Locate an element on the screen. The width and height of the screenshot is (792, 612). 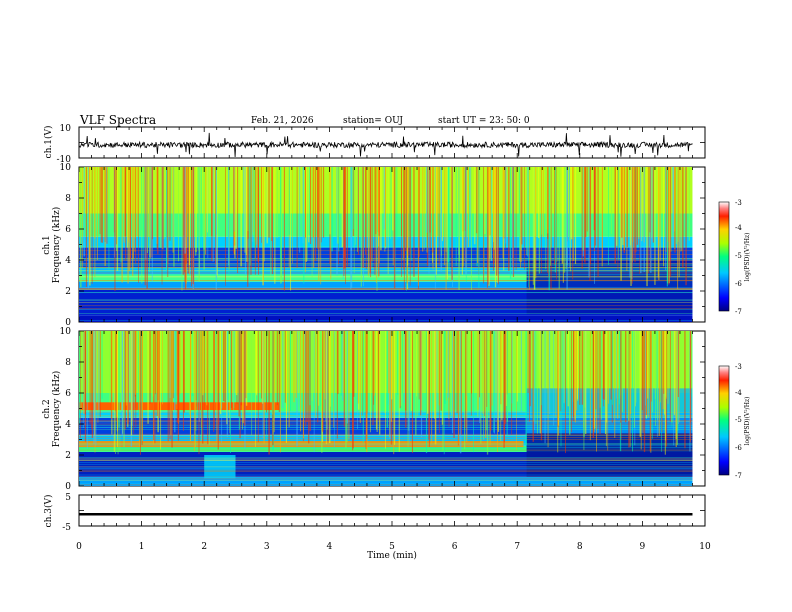
cb1-label: log(PSD)(V²/Hz) is located at coordinates (747, 257).